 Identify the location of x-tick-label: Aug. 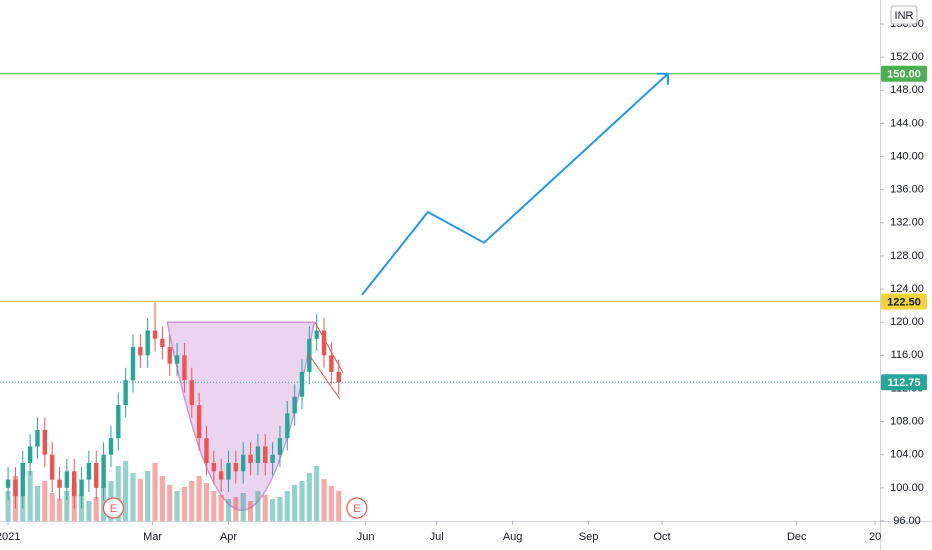
(513, 537).